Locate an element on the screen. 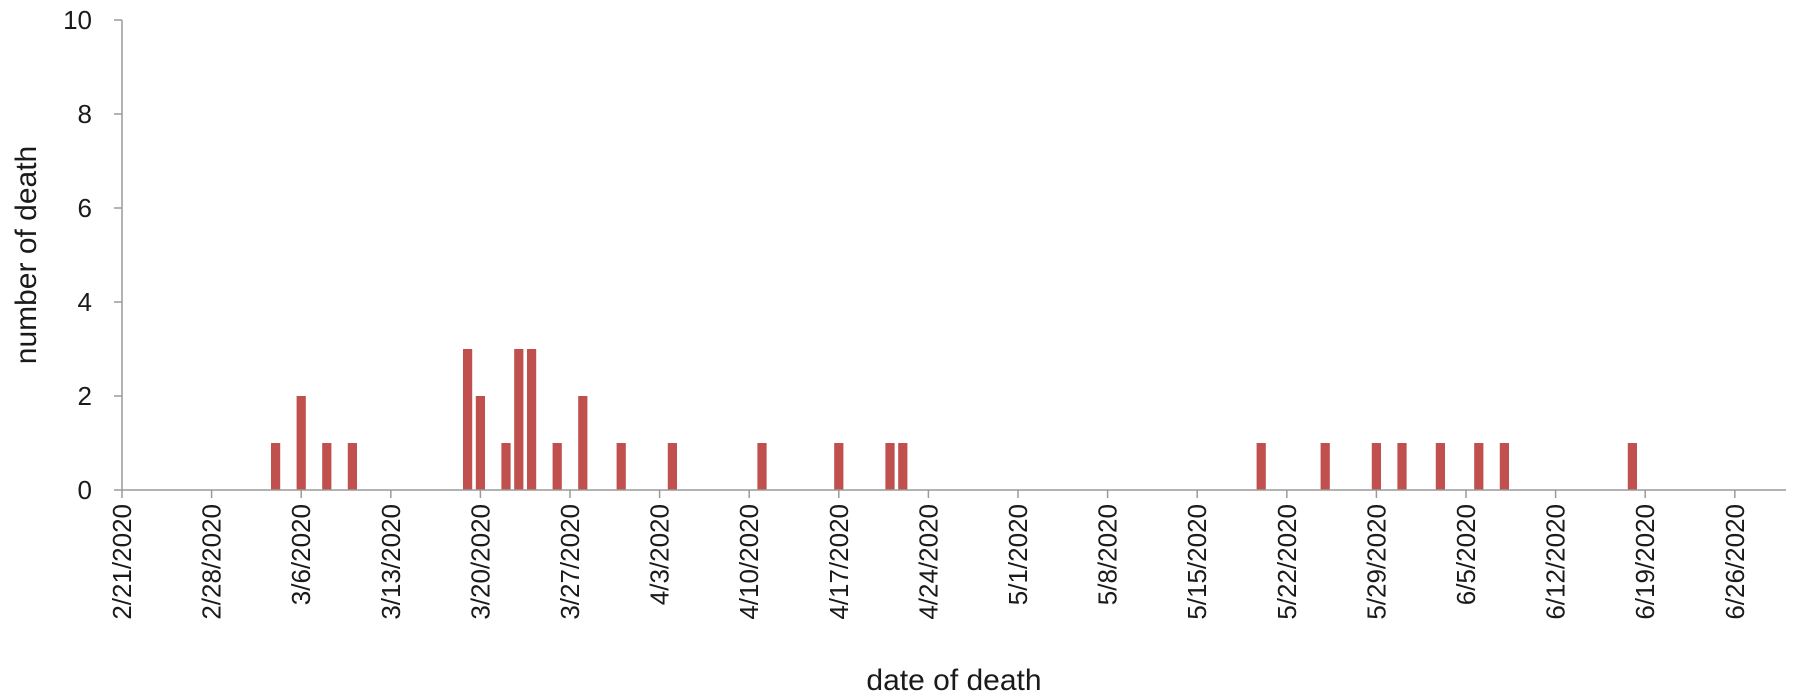  x-tick-label: 3/6/2020 is located at coordinates (301, 554).